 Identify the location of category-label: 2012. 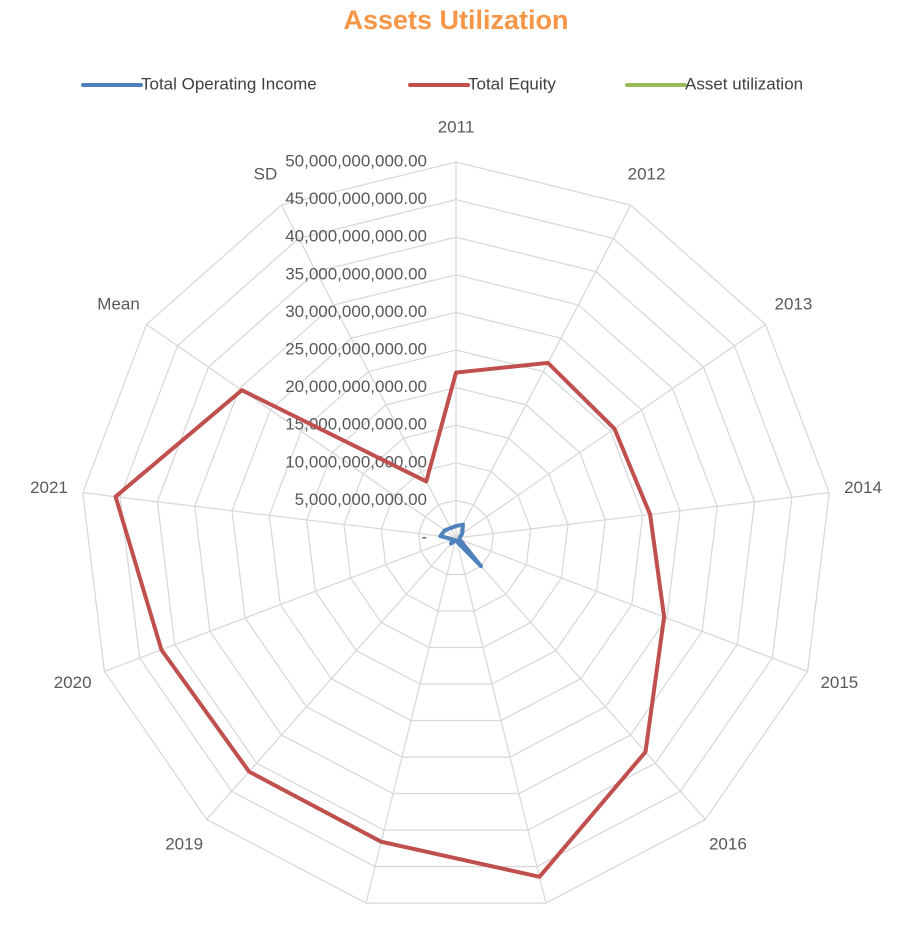
(647, 173).